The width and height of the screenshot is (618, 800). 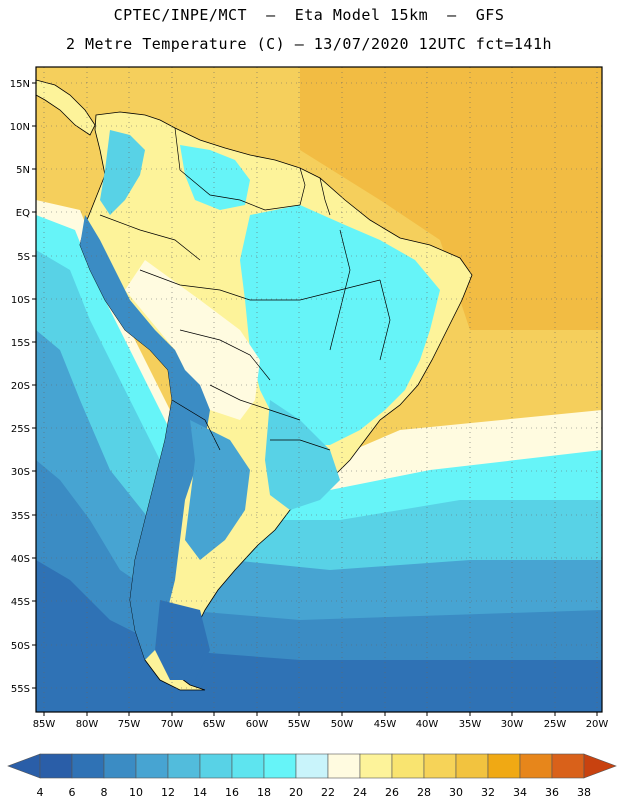 I want to click on colorbar-tick-label: 36, so click(x=552, y=792).